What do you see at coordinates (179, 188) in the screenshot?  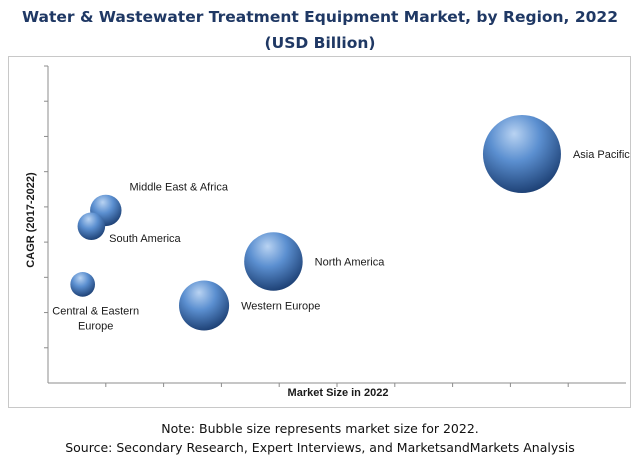 I see `bubble-label: Middle East & Africa` at bounding box center [179, 188].